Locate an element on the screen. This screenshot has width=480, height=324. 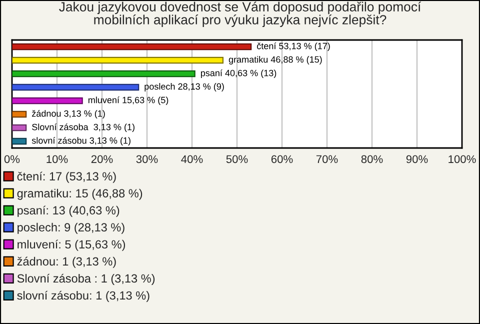
legend-label: slovní zásobu: 1 (3,13 %) is located at coordinates (83, 296).